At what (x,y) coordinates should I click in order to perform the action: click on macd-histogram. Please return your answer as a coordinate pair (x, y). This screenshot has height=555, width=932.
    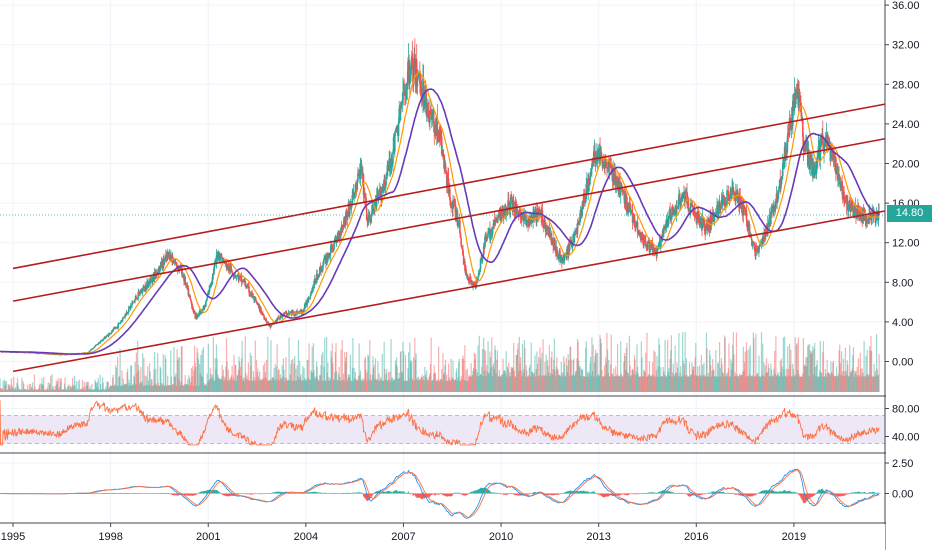
    Looking at the image, I should click on (440, 496).